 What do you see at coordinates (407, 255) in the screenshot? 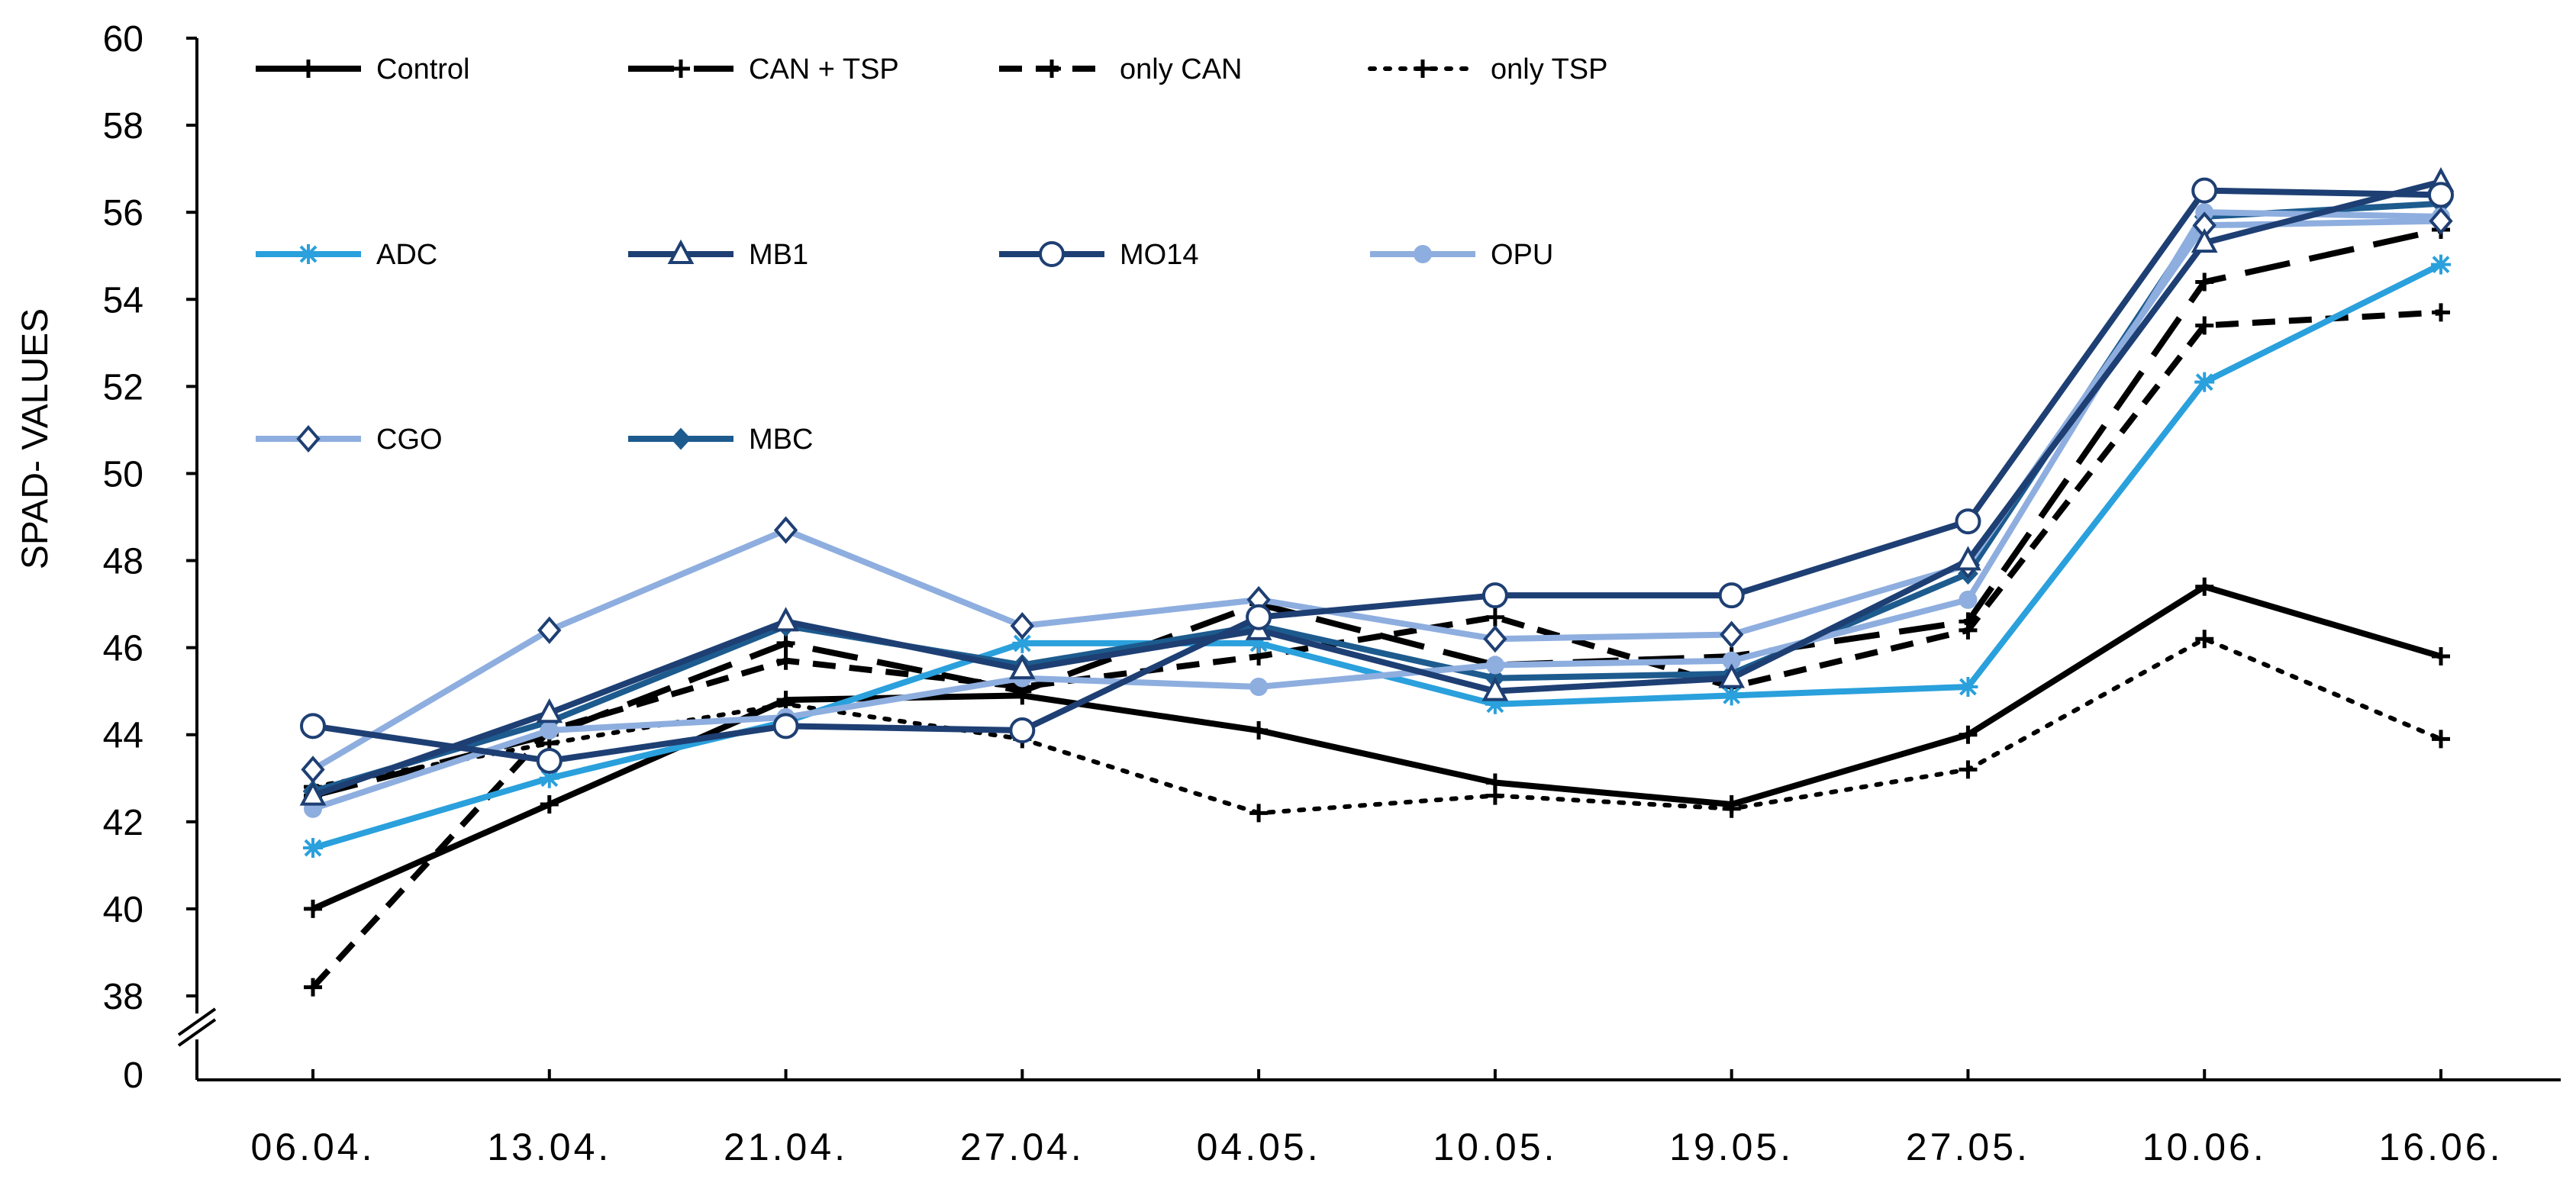
I see `legend-label: ADC` at bounding box center [407, 255].